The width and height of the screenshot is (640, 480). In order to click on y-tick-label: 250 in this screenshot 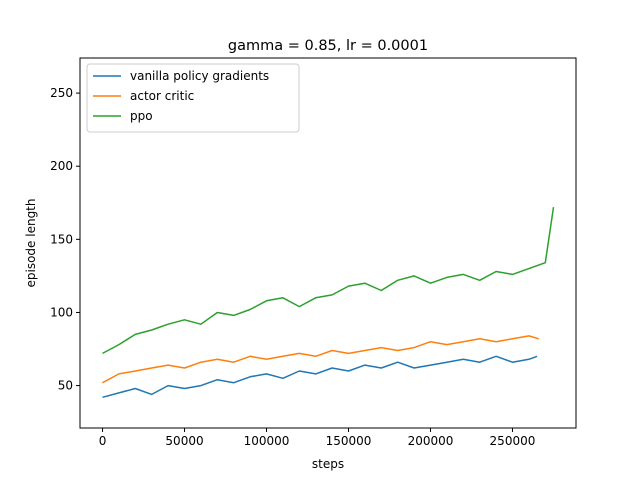, I will do `click(61, 93)`.